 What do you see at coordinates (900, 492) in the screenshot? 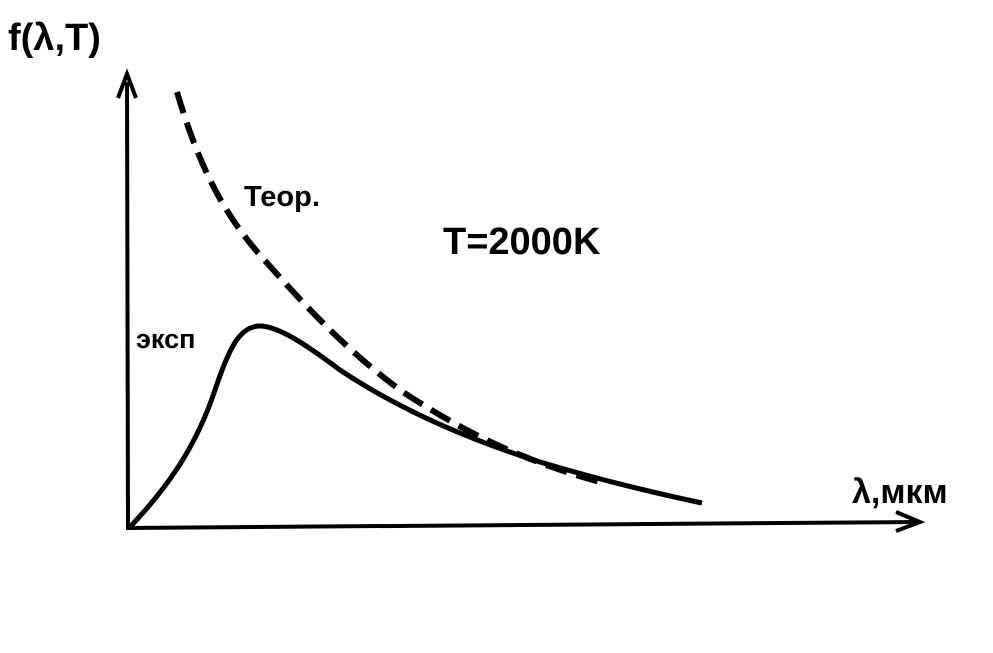
I see `x-axis-label: λ,мкм` at bounding box center [900, 492].